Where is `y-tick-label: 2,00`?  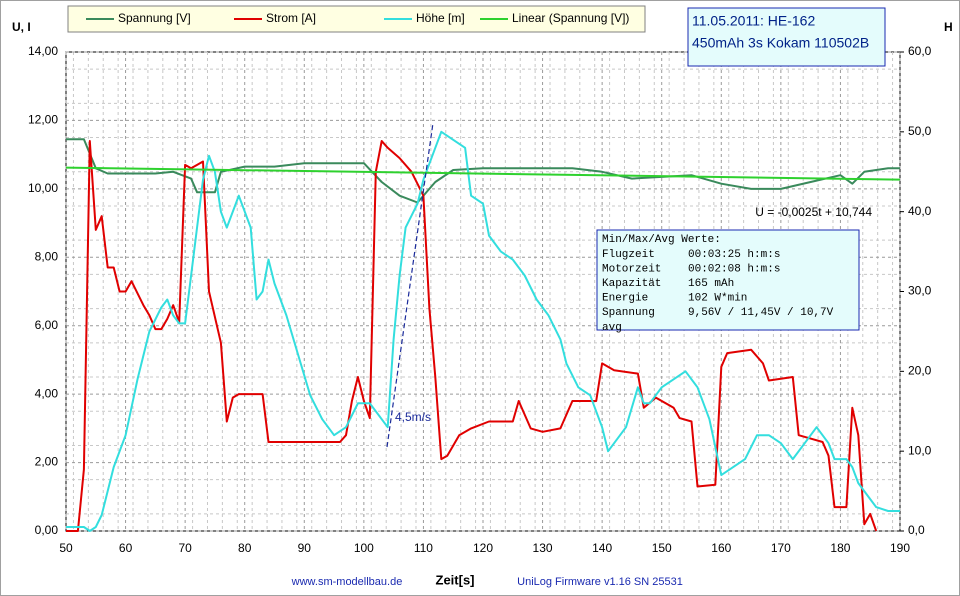
y-tick-label: 2,00 is located at coordinates (47, 462).